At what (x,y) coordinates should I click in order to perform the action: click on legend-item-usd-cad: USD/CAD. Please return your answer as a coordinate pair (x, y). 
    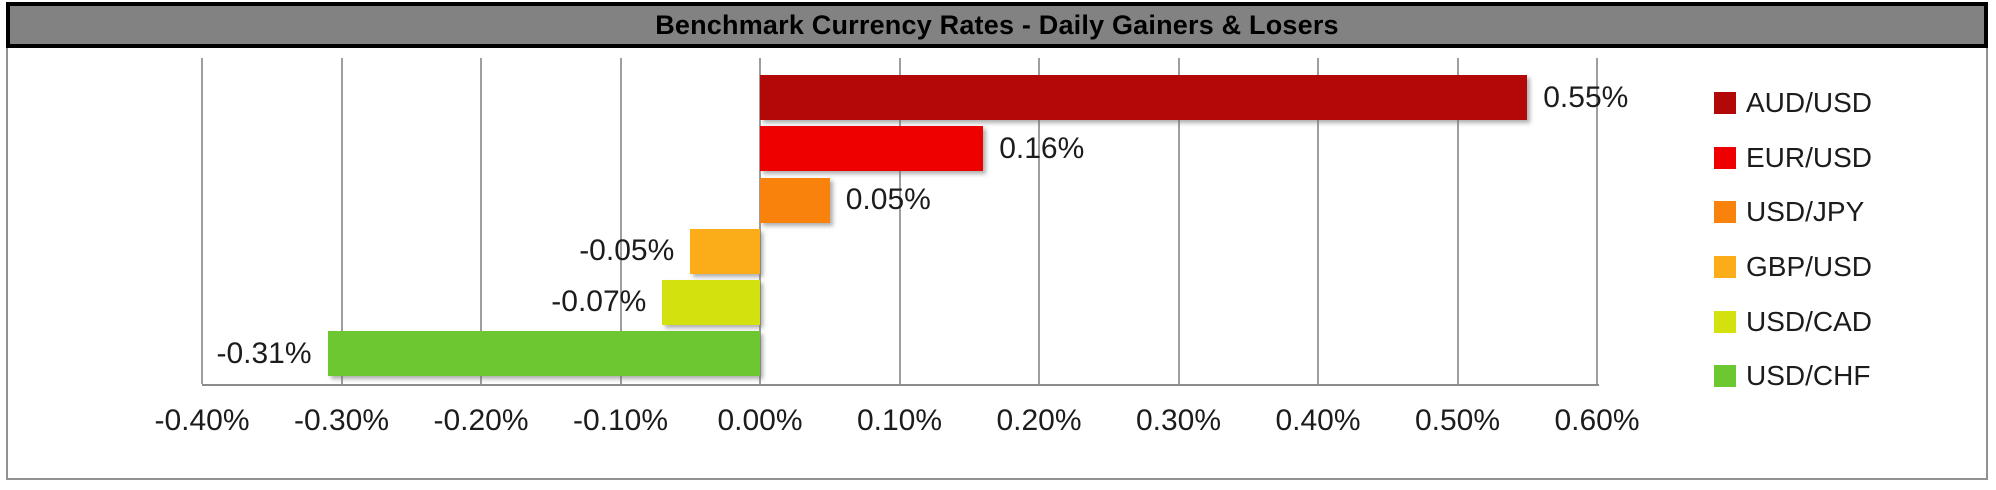
    Looking at the image, I should click on (1793, 321).